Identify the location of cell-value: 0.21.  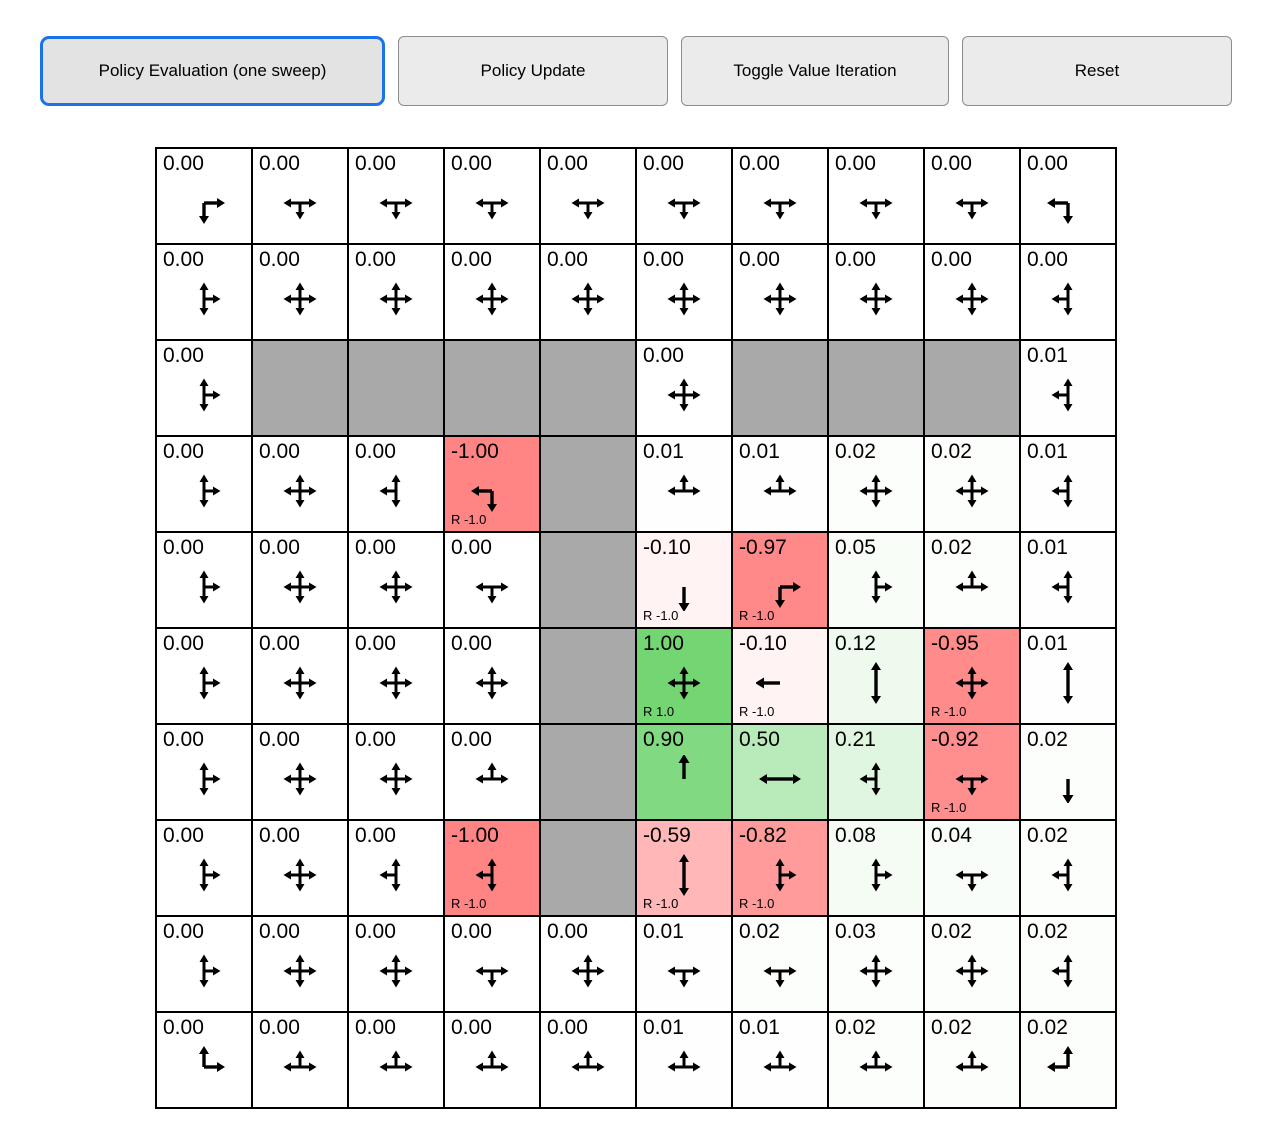
(855, 739).